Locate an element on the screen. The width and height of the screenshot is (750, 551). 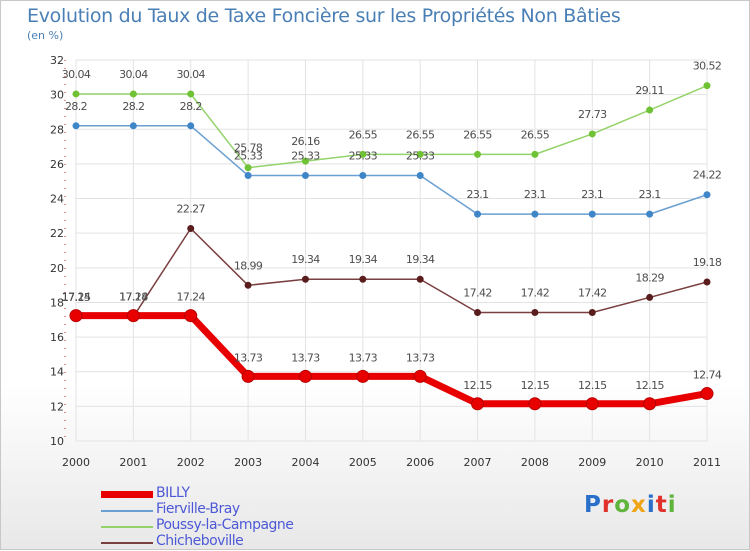
logo-letter: r is located at coordinates (608, 505).